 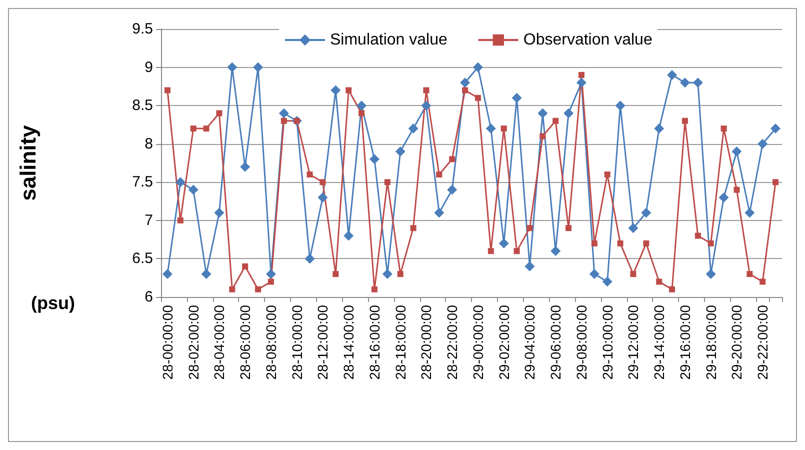 I want to click on y-tick-label: 7, so click(x=148, y=220).